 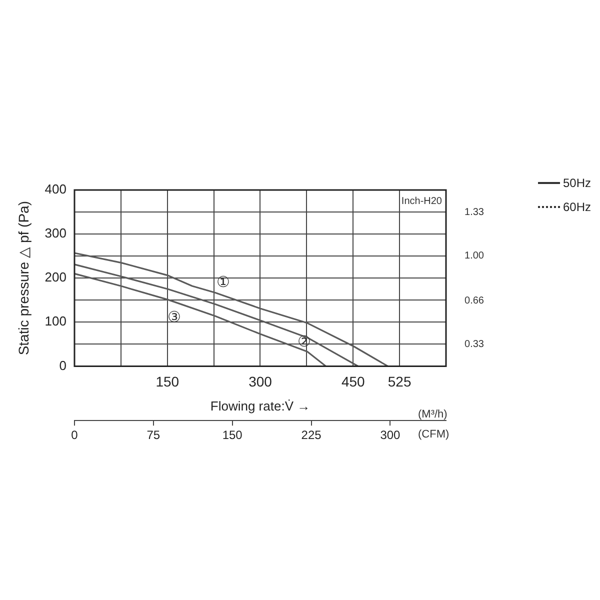 What do you see at coordinates (260, 381) in the screenshot?
I see `x-tick-label: 300` at bounding box center [260, 381].